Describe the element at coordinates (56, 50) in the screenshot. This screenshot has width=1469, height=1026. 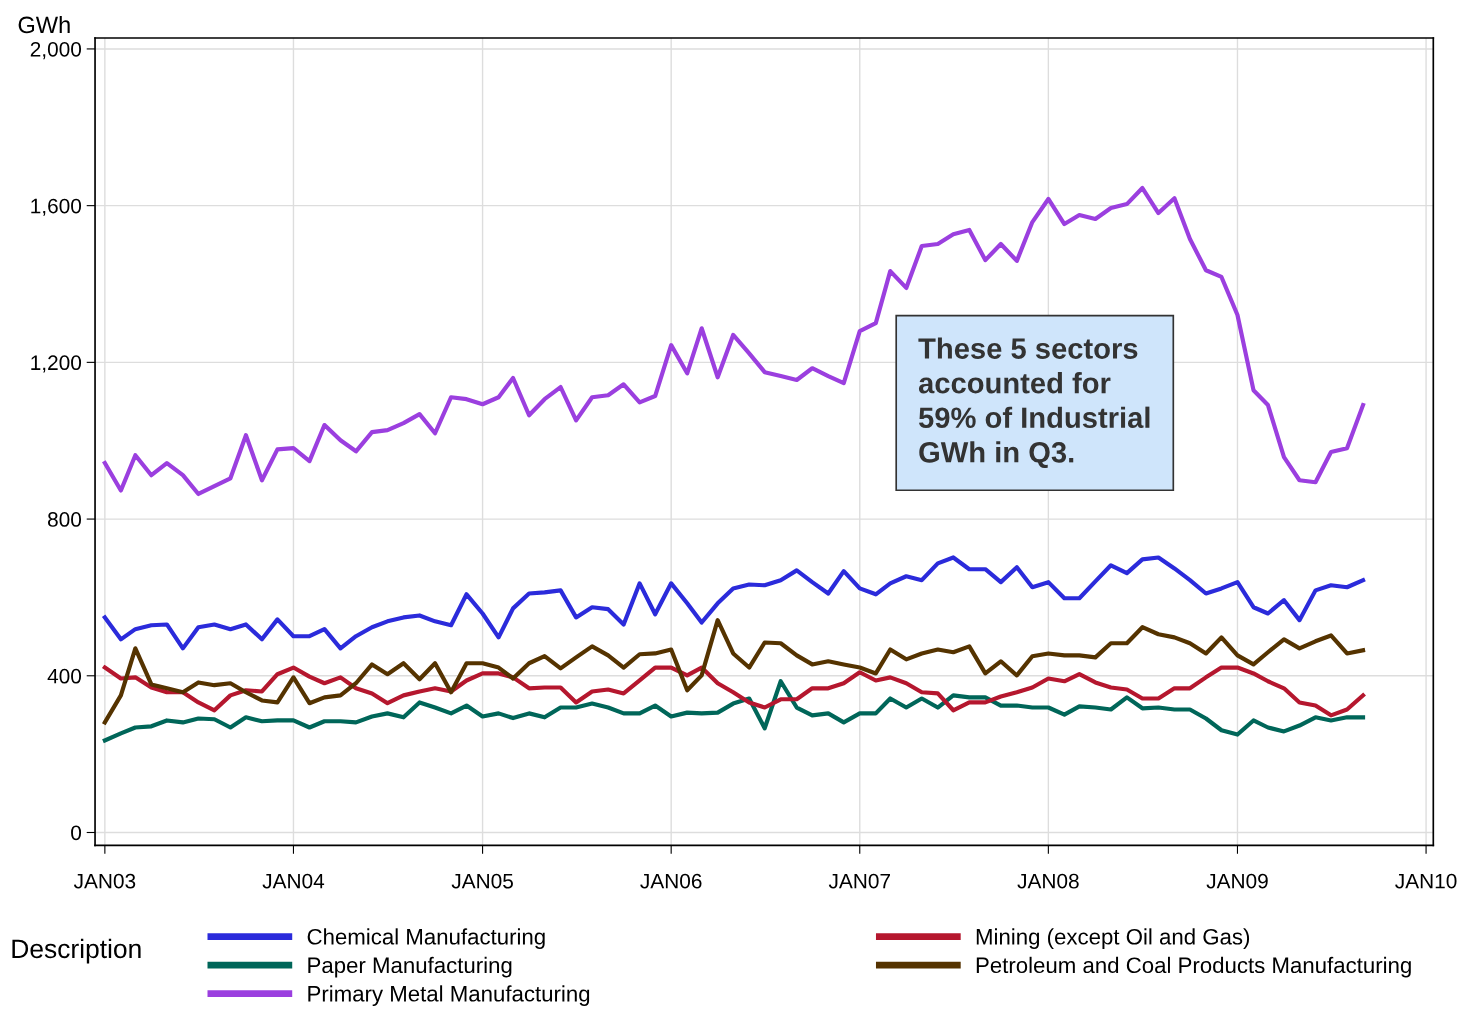
I see `y-tick-label: 2,000` at that location.